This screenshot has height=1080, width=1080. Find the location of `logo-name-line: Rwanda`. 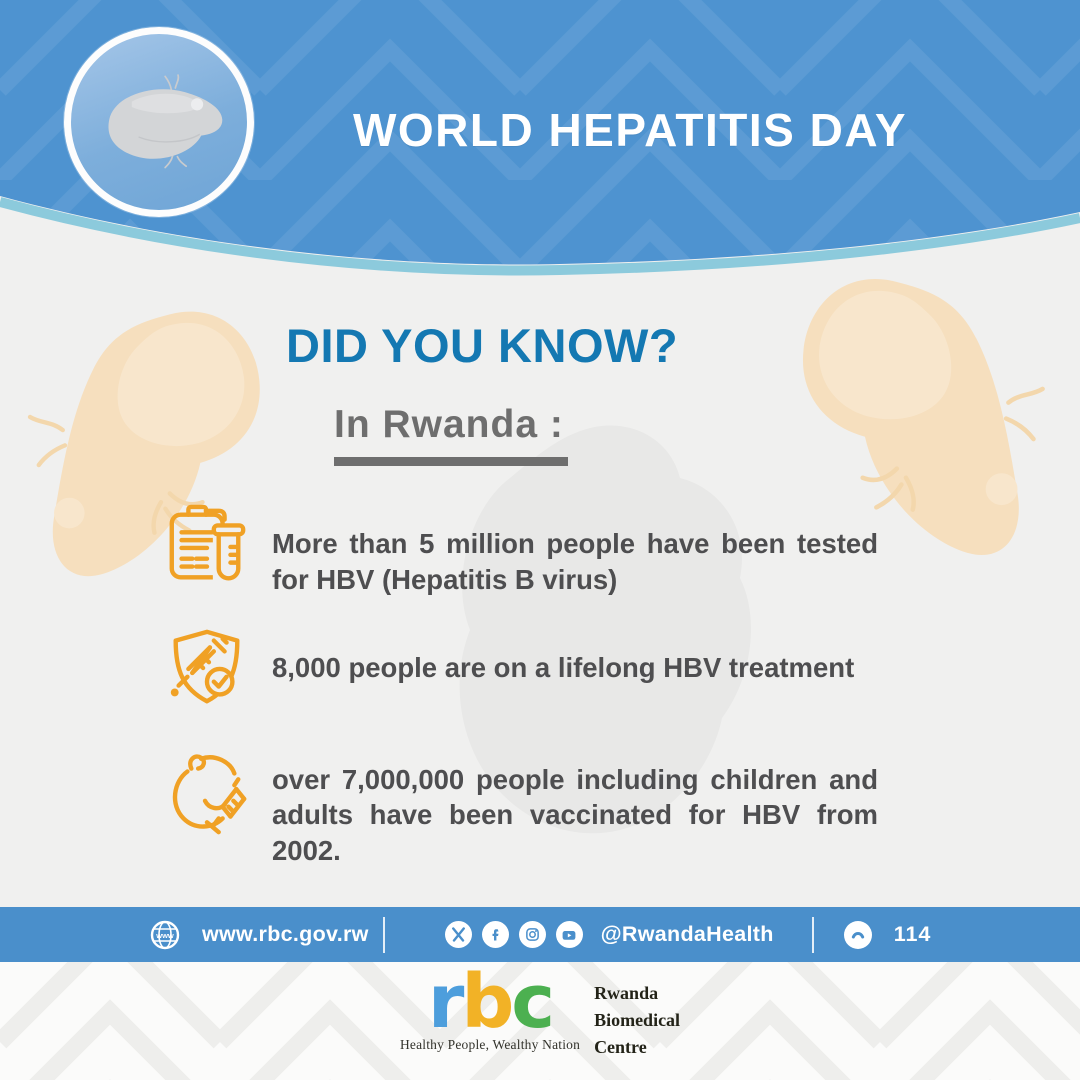

logo-name-line: Rwanda is located at coordinates (626, 993).